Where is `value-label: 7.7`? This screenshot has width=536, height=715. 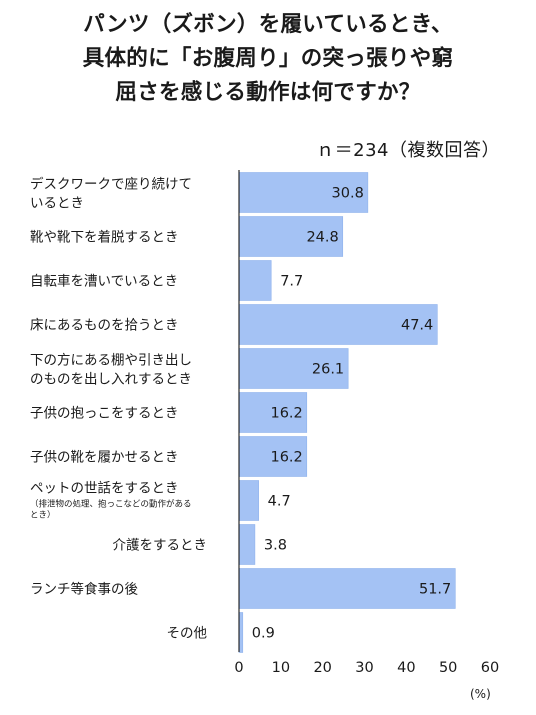 value-label: 7.7 is located at coordinates (291, 282).